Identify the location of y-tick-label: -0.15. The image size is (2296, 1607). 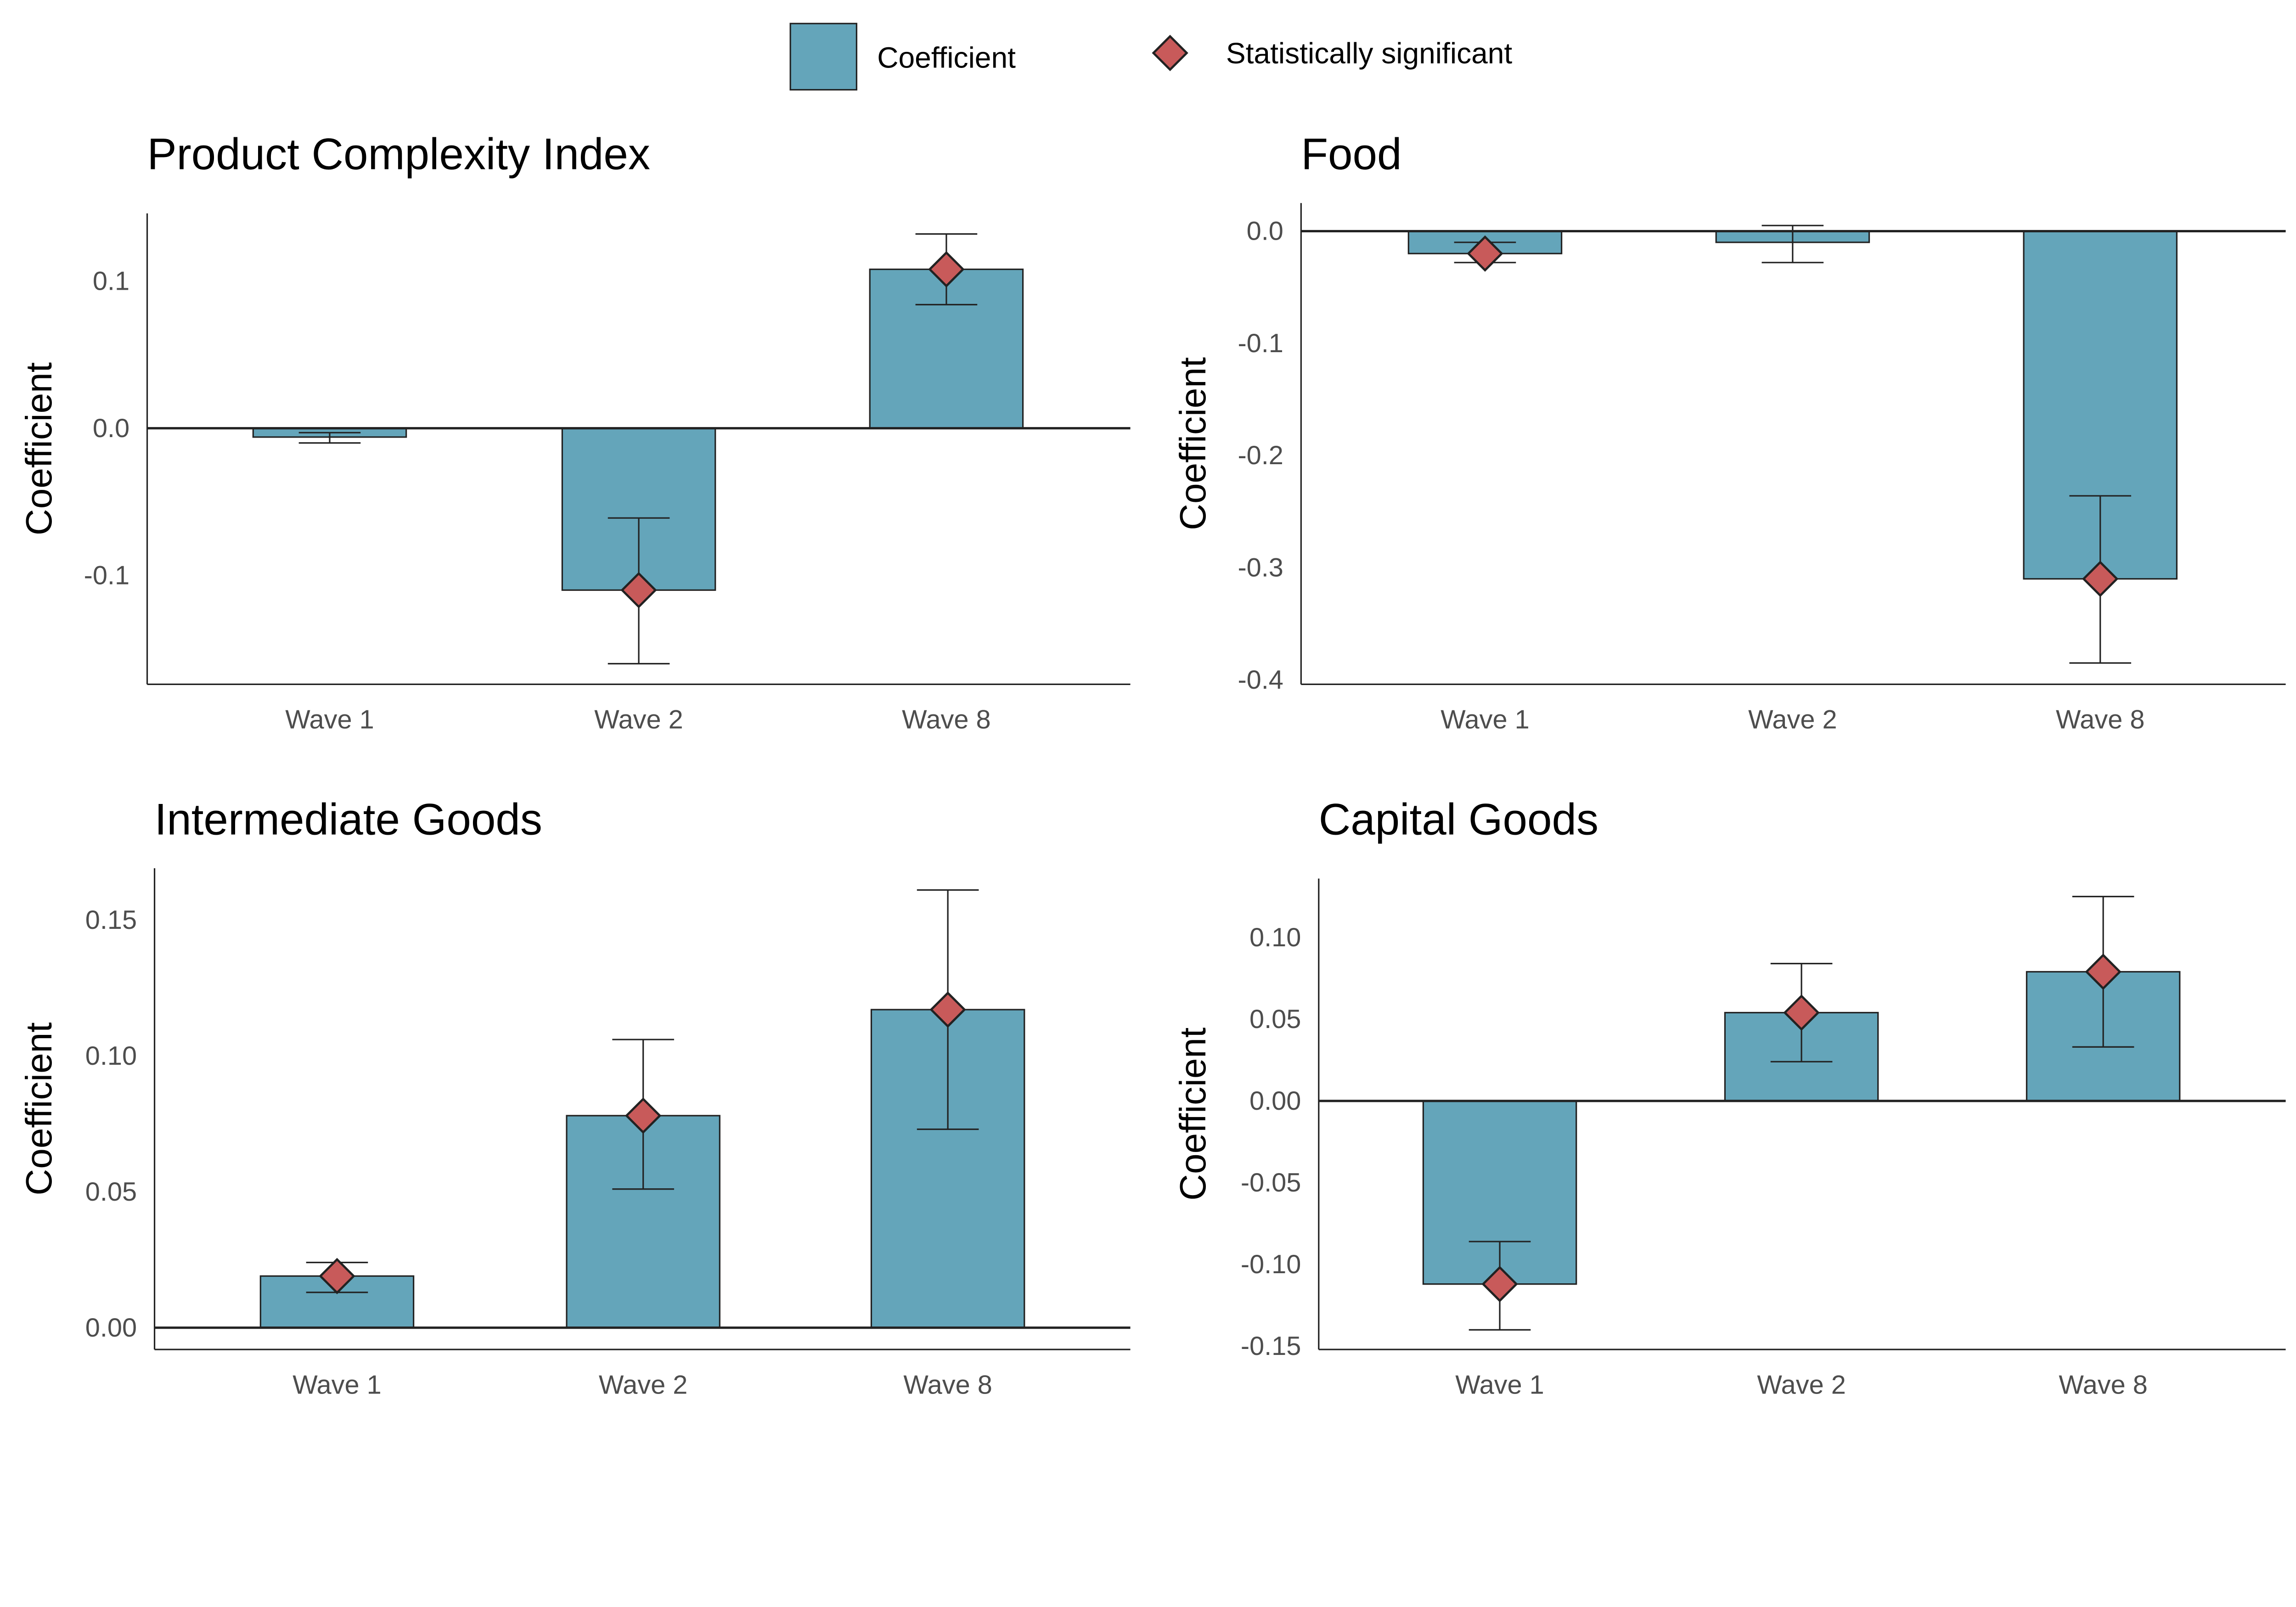
(1271, 1346).